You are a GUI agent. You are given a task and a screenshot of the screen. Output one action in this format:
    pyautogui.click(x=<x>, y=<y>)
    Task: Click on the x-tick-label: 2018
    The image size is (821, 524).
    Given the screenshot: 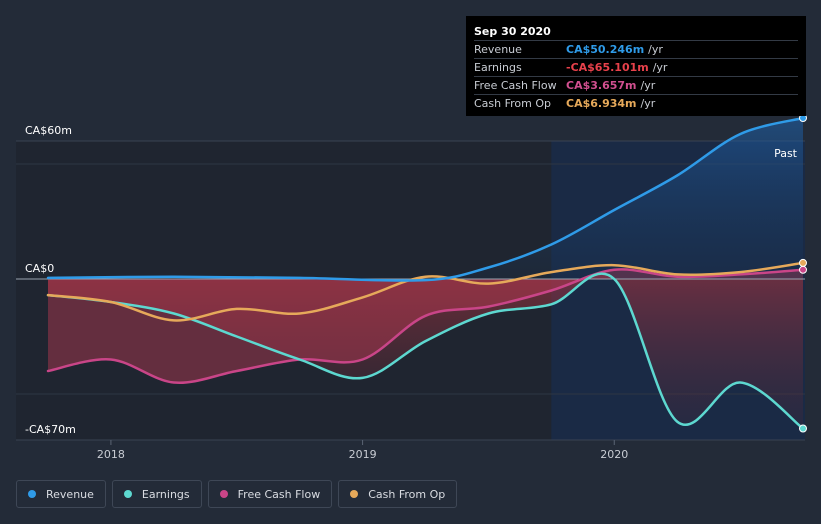 What is the action you would take?
    pyautogui.click(x=111, y=454)
    